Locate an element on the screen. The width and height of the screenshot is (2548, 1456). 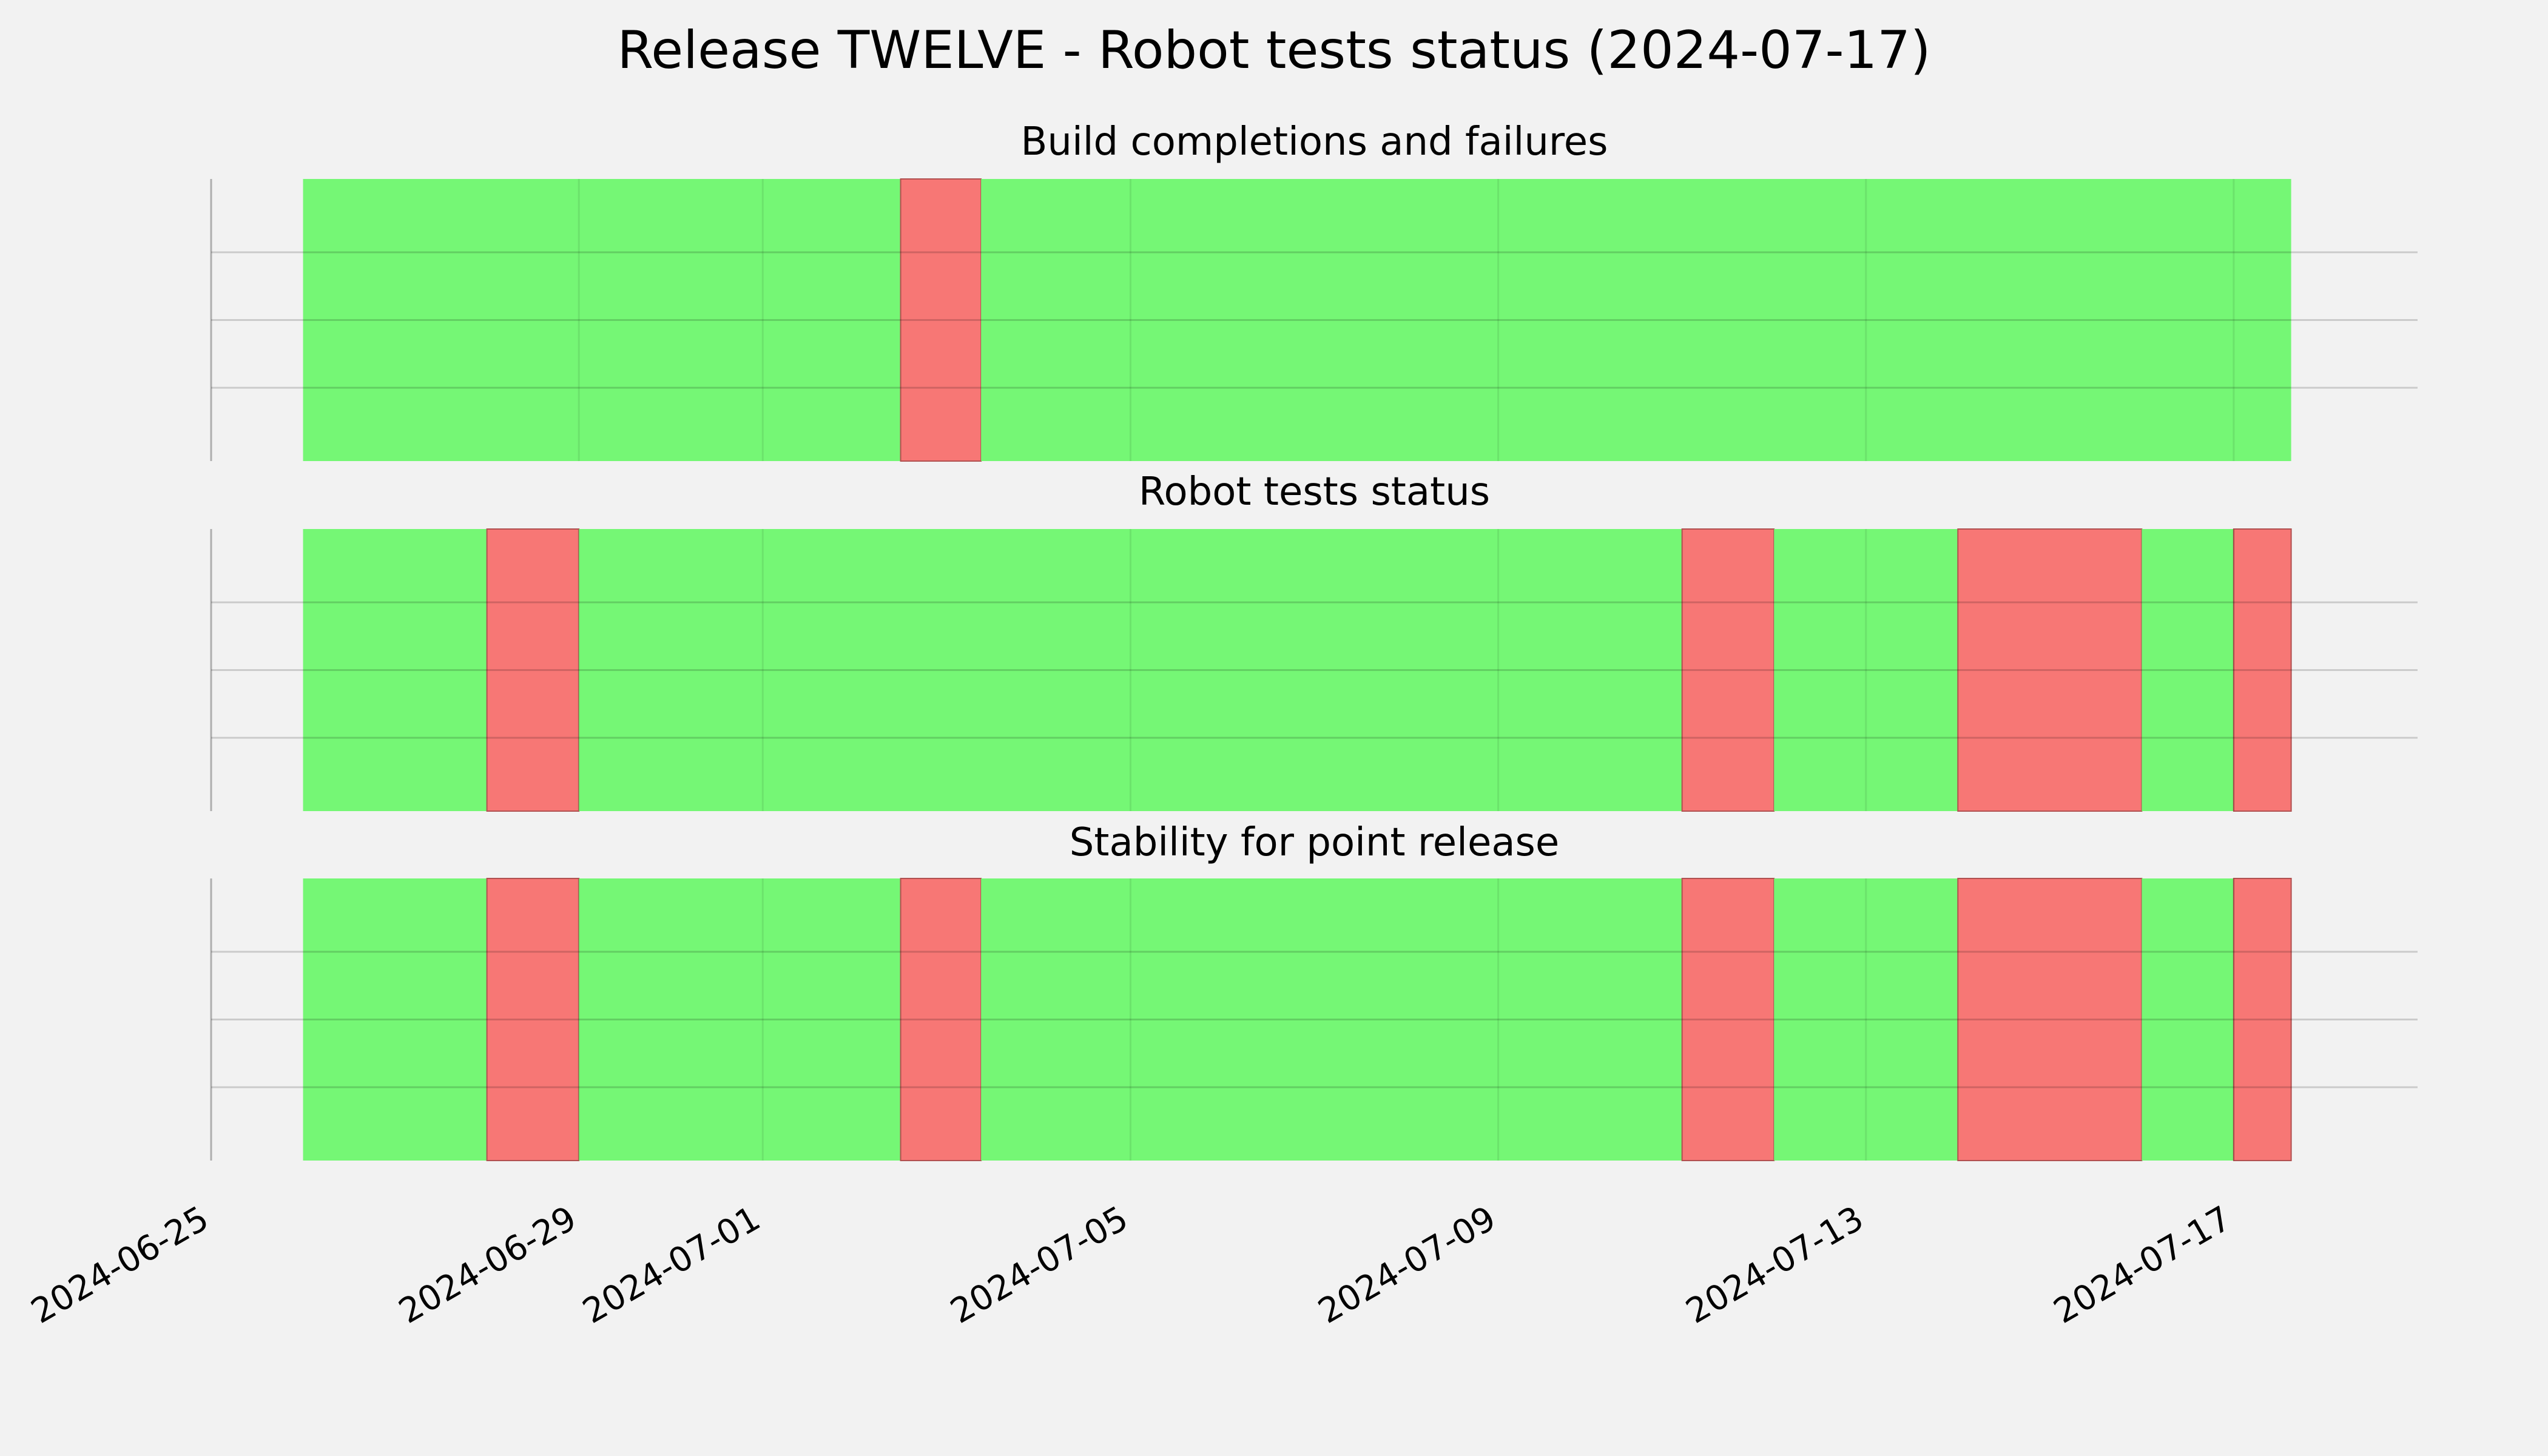
x-tick-label: 2024-07-13 is located at coordinates (1774, 1265).